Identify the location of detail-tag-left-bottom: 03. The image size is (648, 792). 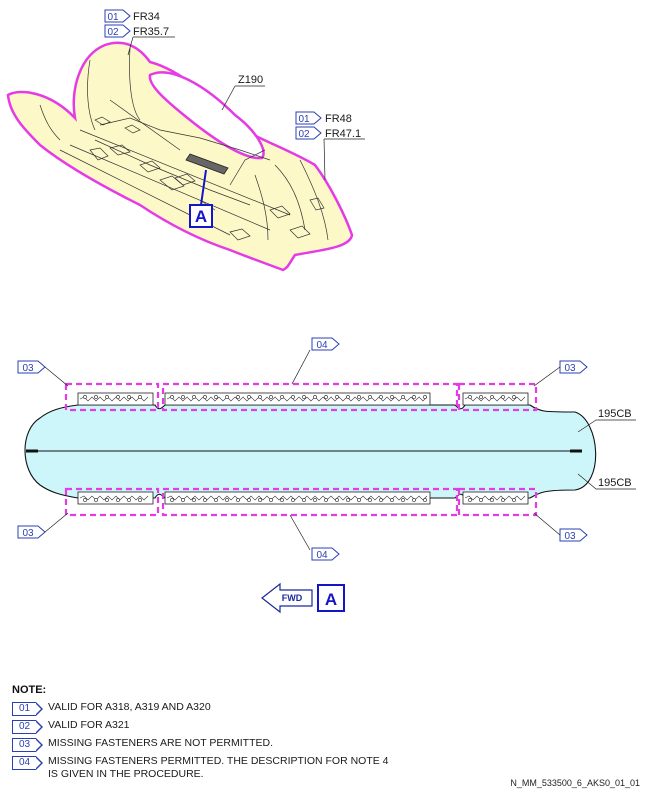
(43, 525).